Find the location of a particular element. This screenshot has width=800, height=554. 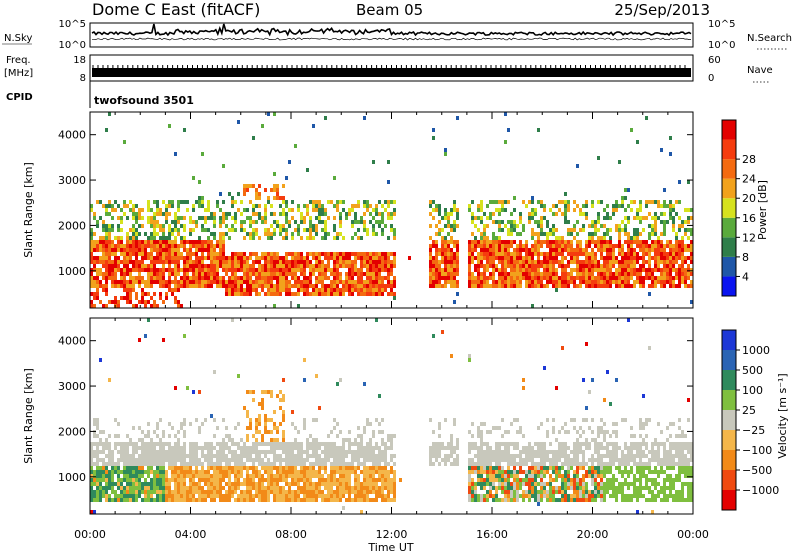

y-tick-label: 2000 is located at coordinates (72, 225).